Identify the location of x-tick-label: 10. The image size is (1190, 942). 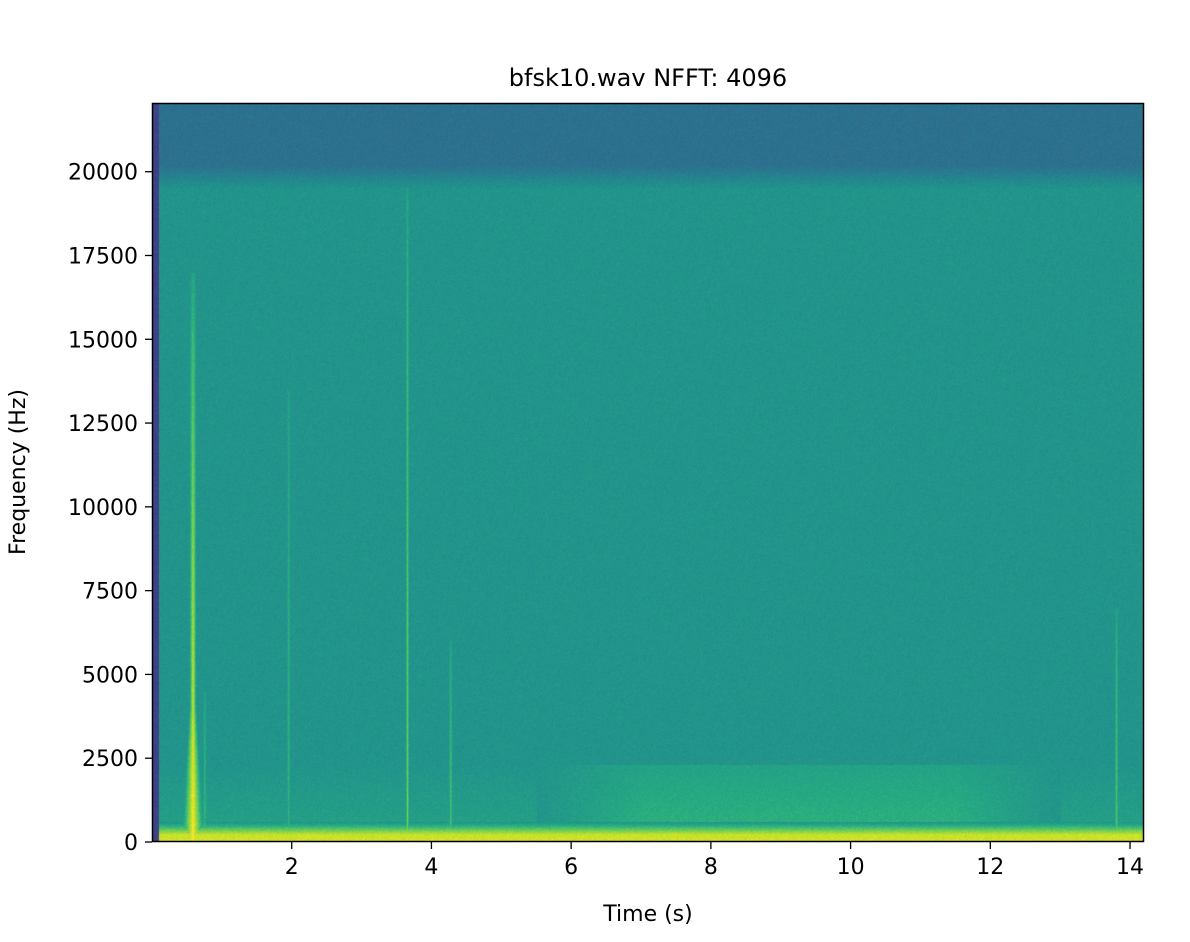
(851, 867).